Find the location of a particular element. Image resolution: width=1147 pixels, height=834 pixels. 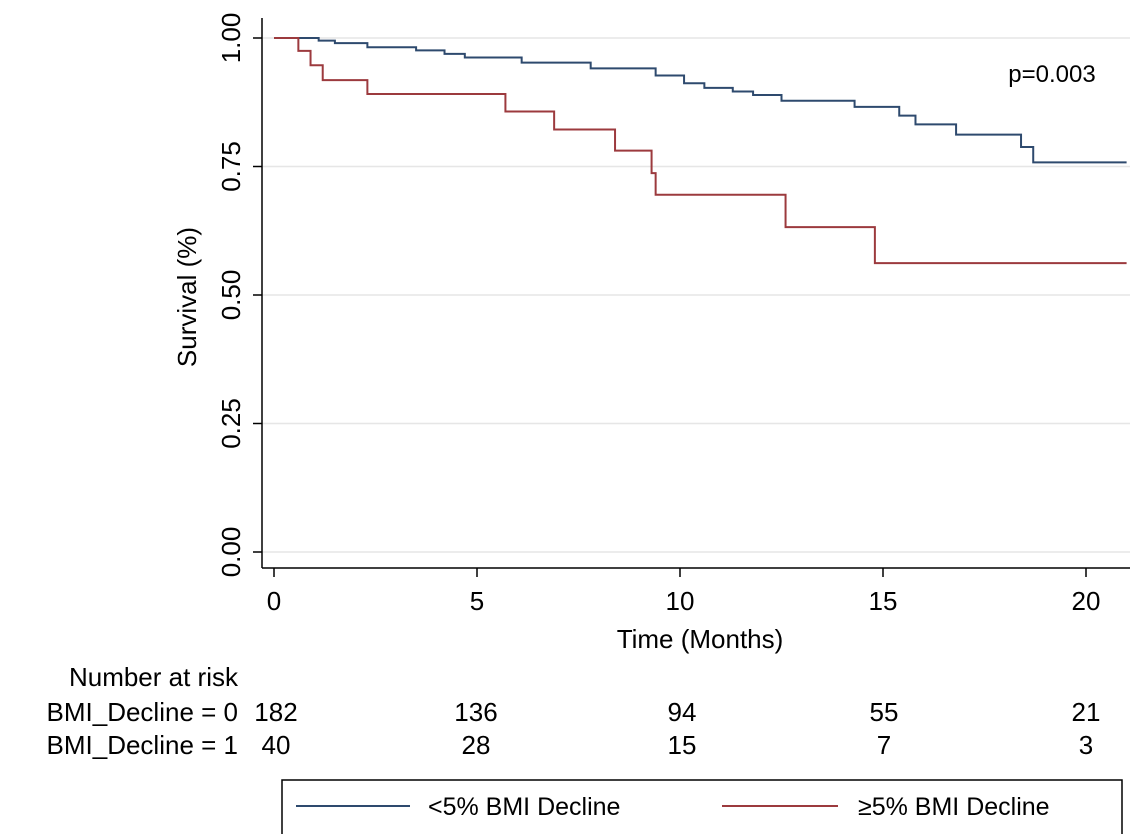

legend-box is located at coordinates (702, 806).